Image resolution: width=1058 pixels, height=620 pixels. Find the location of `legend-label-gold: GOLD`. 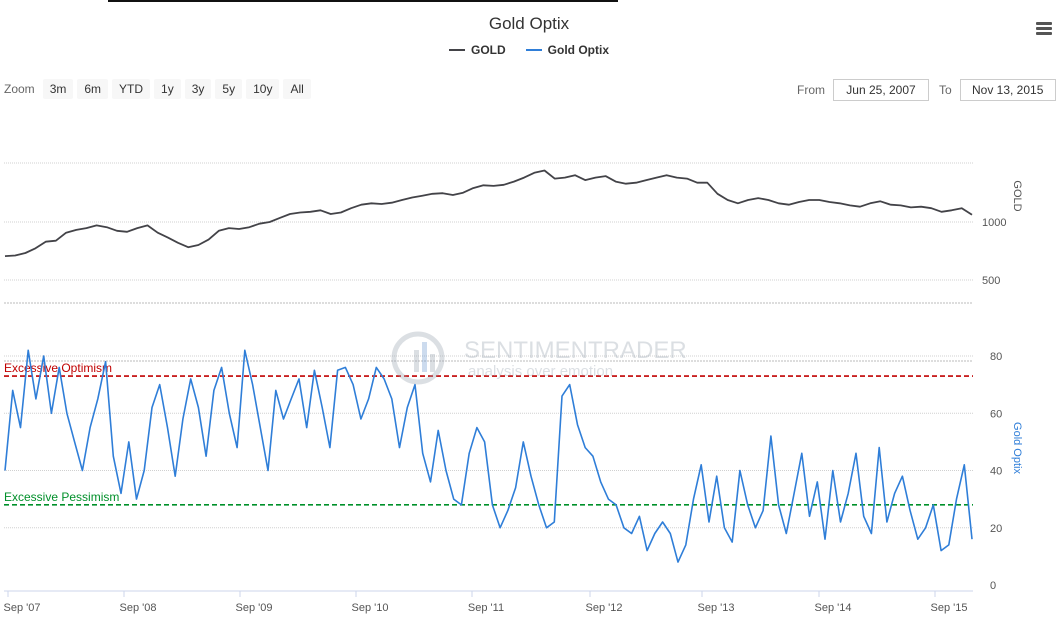

legend-label-gold: GOLD is located at coordinates (488, 50).